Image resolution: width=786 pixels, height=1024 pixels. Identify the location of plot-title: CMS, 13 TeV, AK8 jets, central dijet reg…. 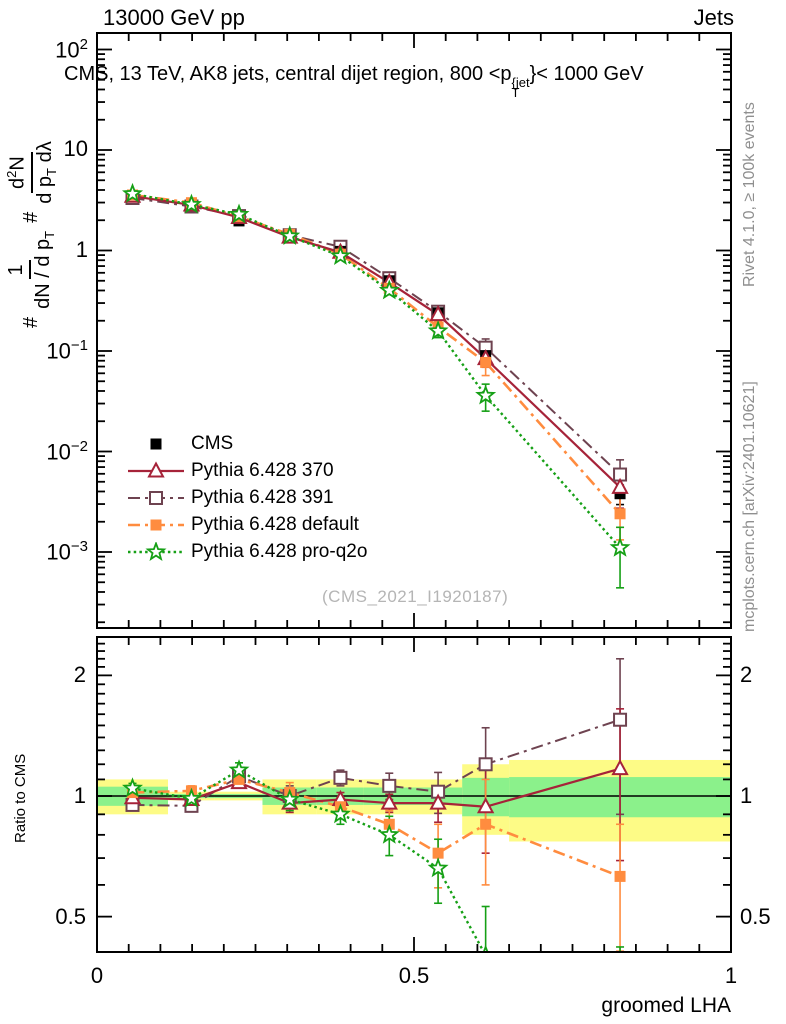
(354, 81).